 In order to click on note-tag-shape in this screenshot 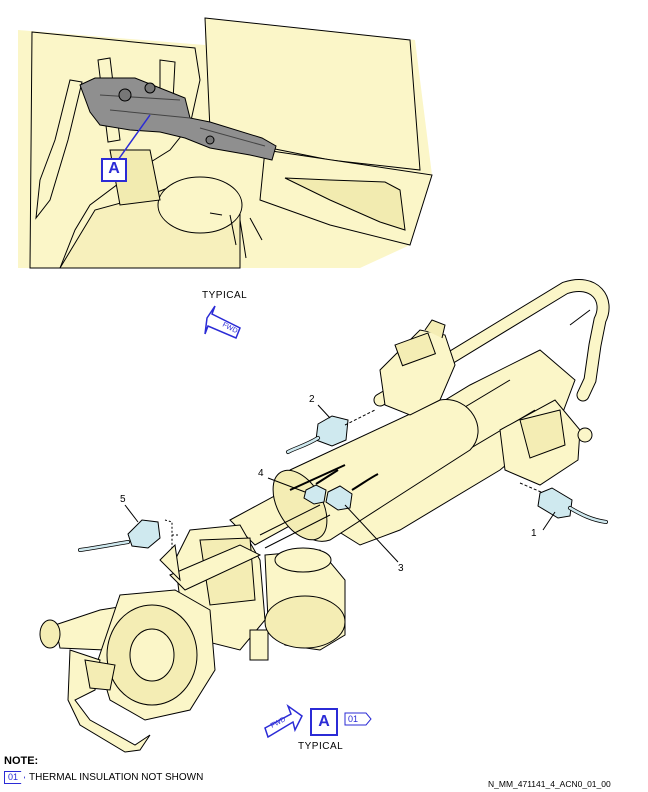, I will do `click(358, 719)`.